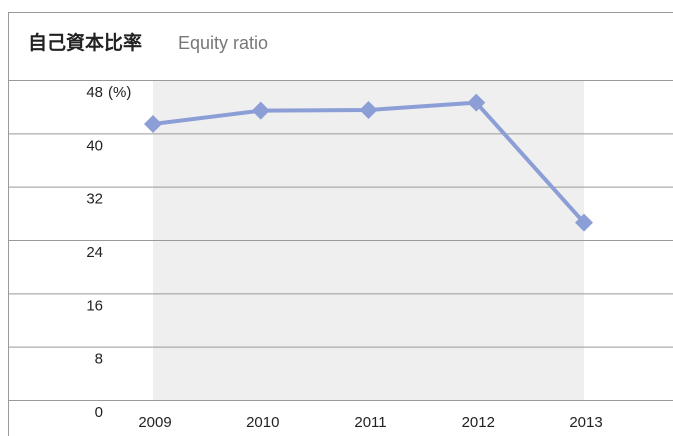  Describe the element at coordinates (99, 359) in the screenshot. I see `y-tick-label: 8` at that location.